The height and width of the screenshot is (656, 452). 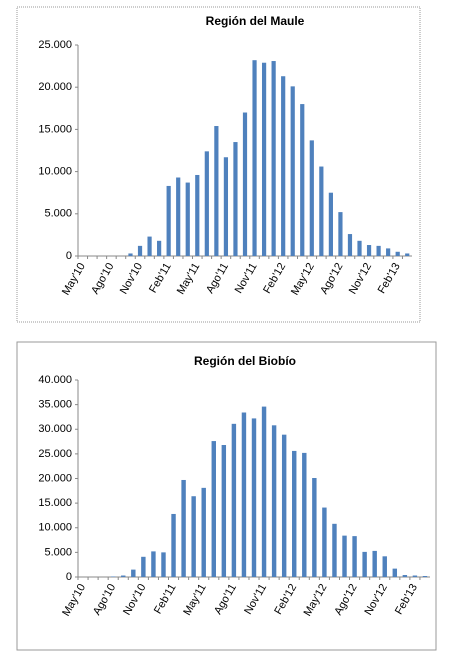 I want to click on chart-title: Región del Maule, so click(x=255, y=21).